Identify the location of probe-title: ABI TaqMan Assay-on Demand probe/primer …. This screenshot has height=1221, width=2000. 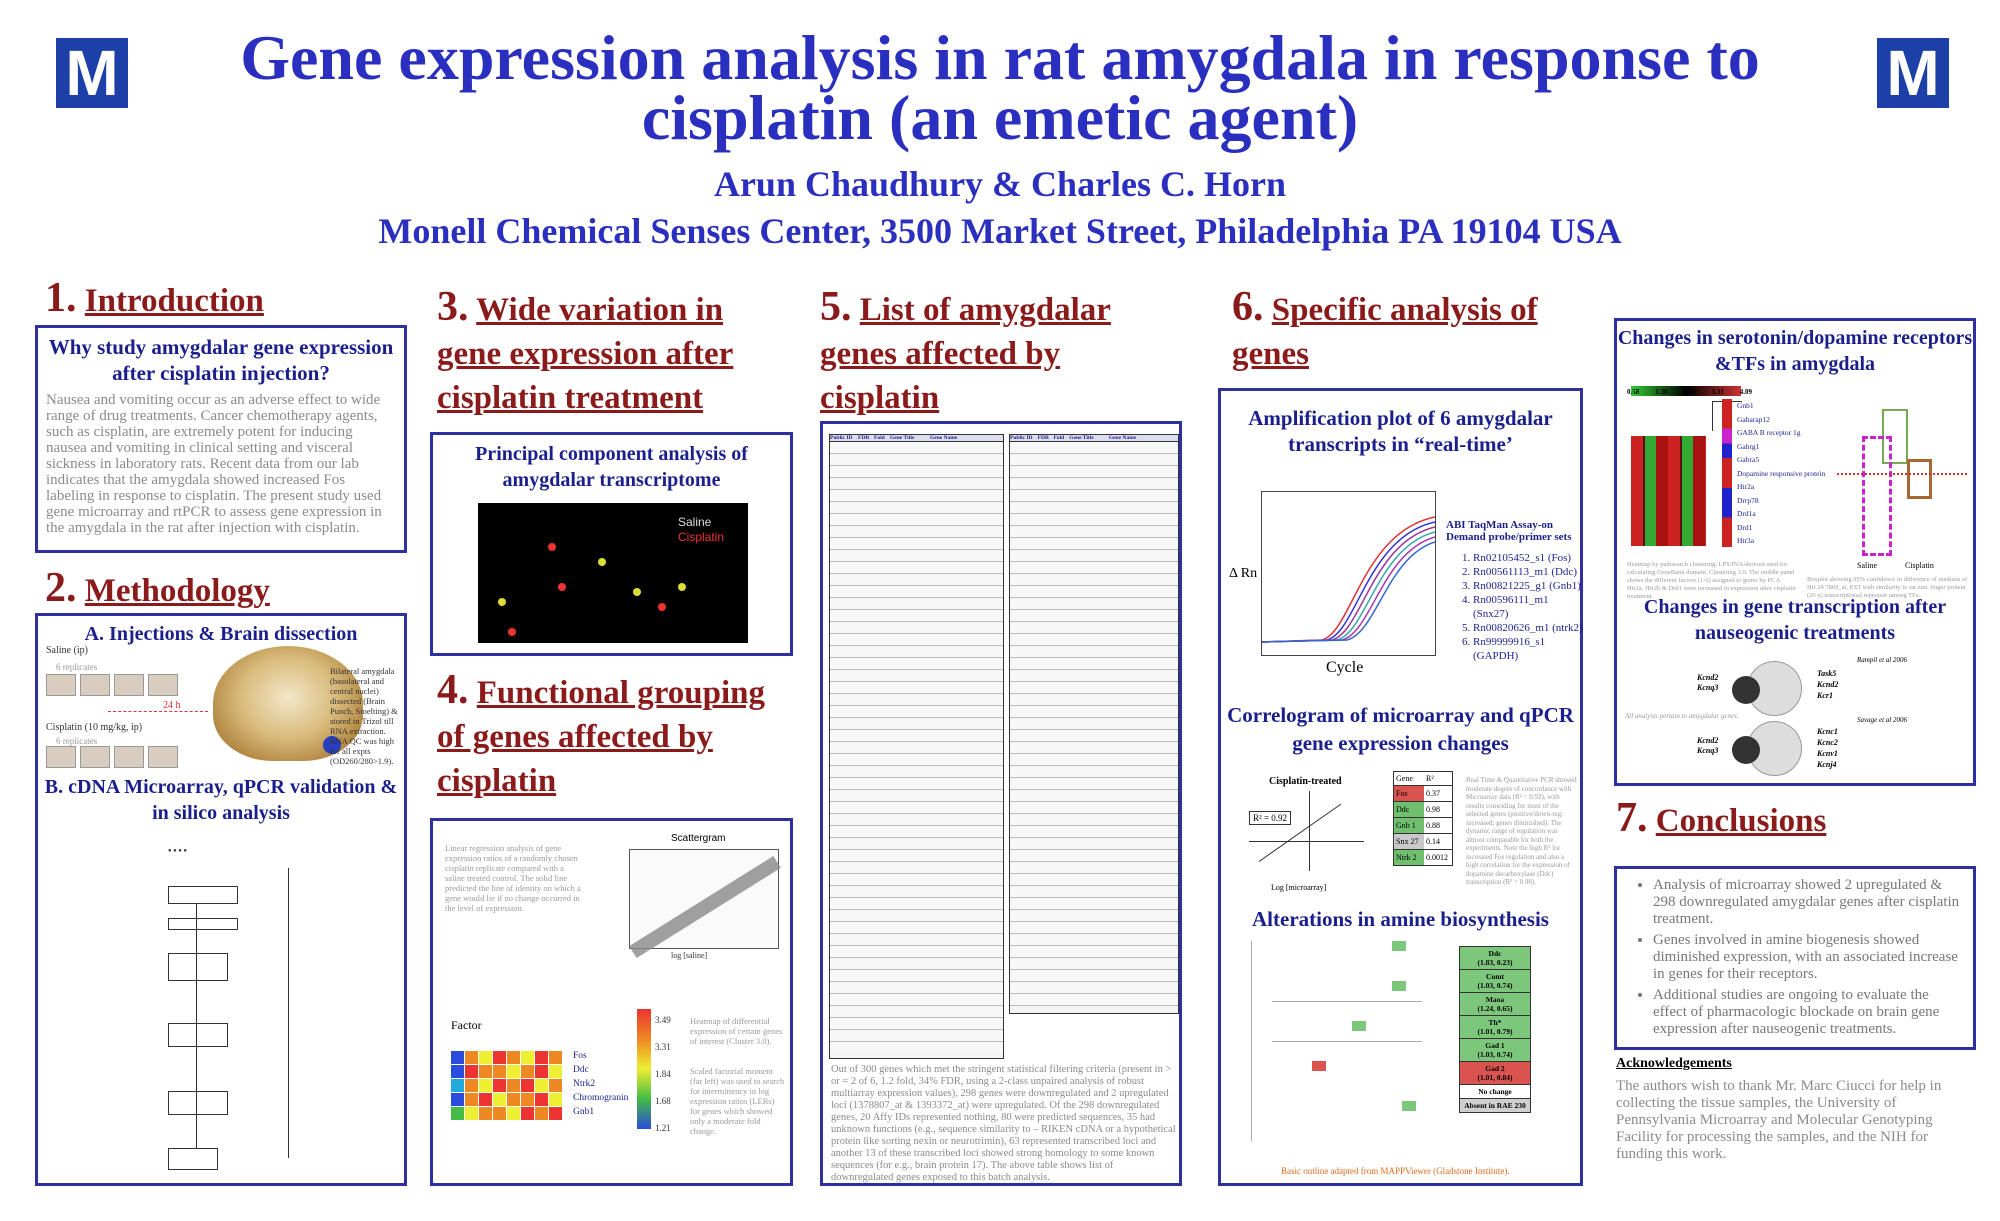
(1509, 531).